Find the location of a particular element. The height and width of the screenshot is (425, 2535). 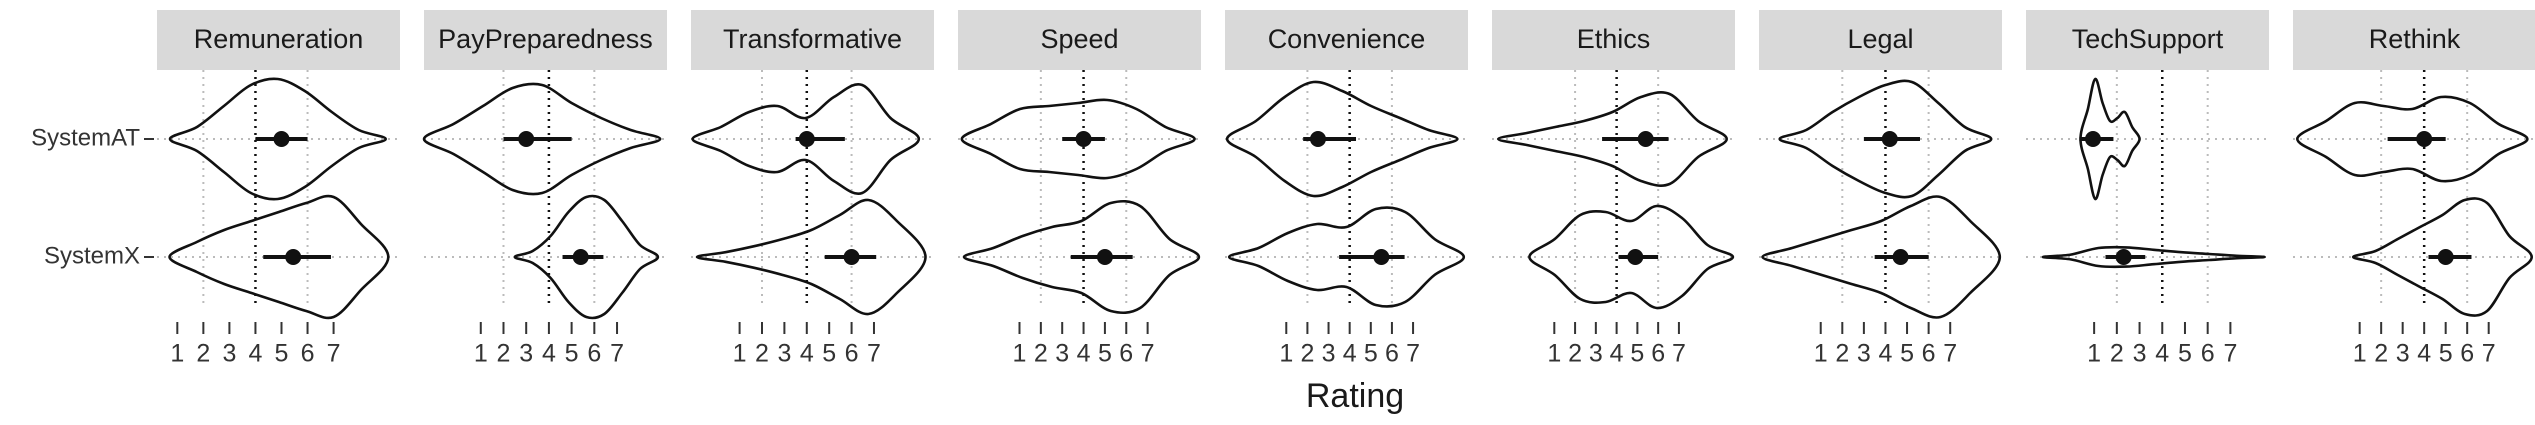

facet-title: Convenience is located at coordinates (1347, 39).